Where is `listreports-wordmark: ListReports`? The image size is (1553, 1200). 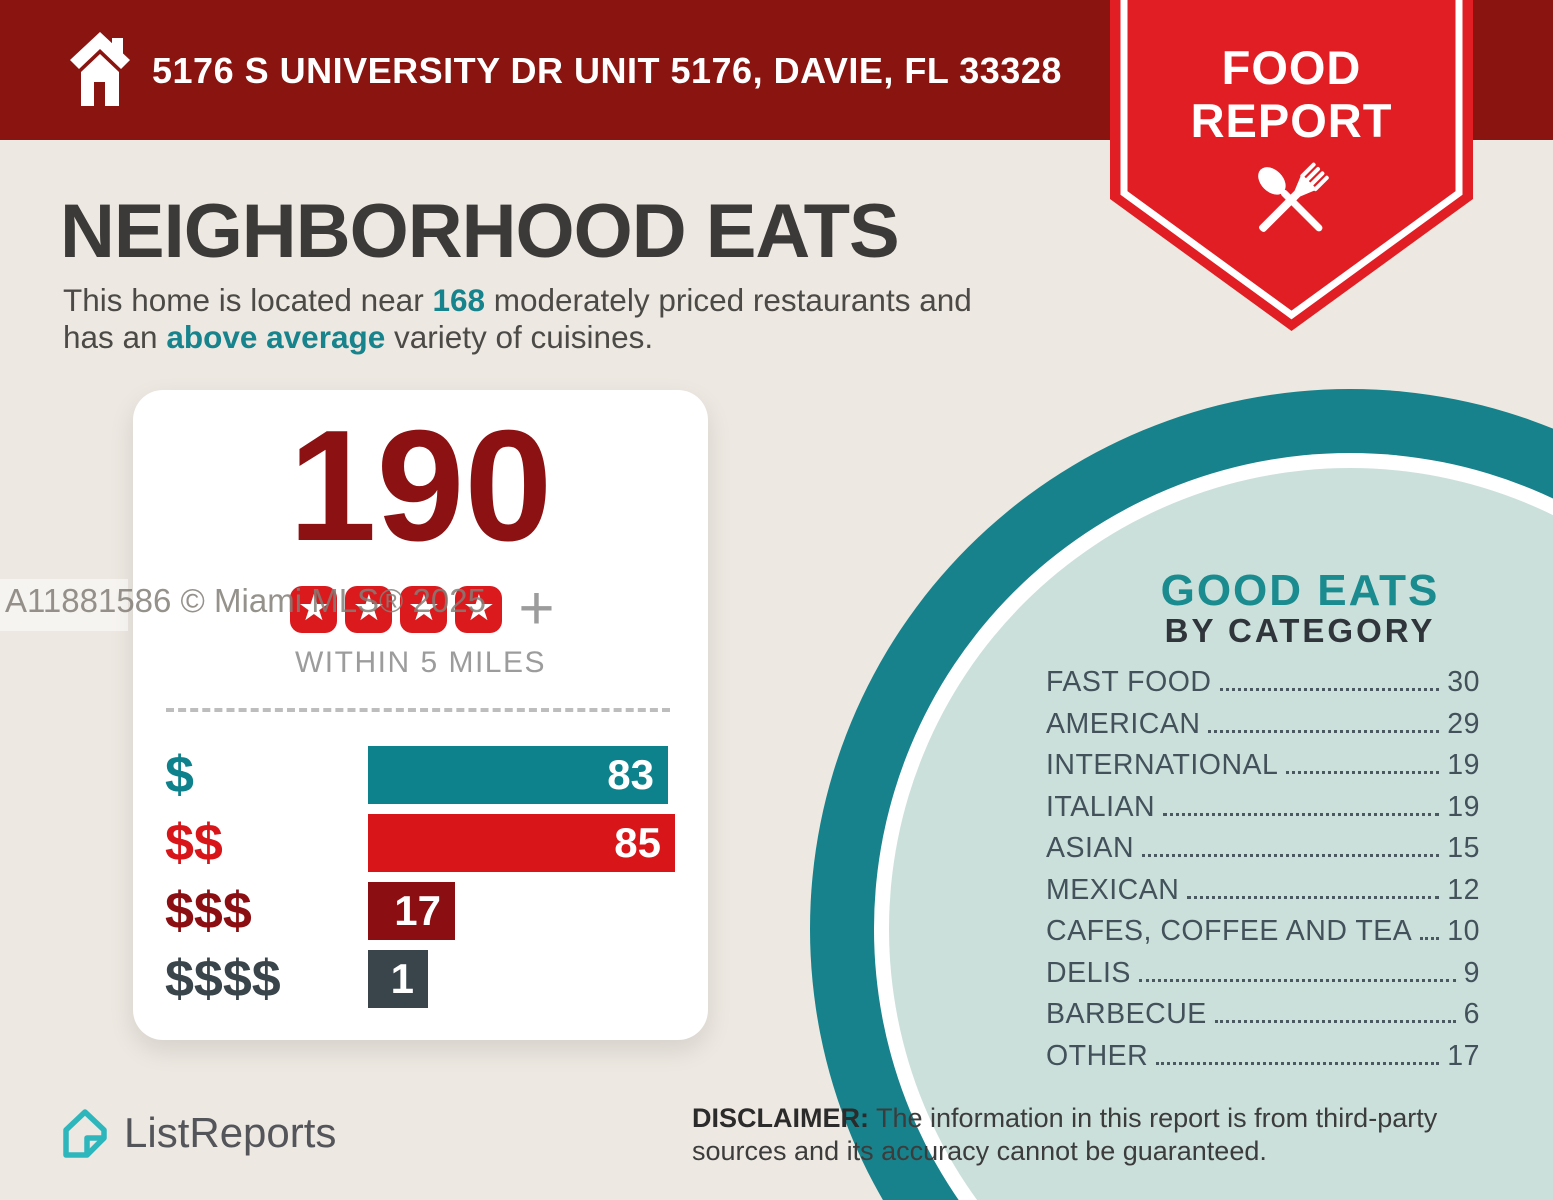 listreports-wordmark: ListReports is located at coordinates (230, 1132).